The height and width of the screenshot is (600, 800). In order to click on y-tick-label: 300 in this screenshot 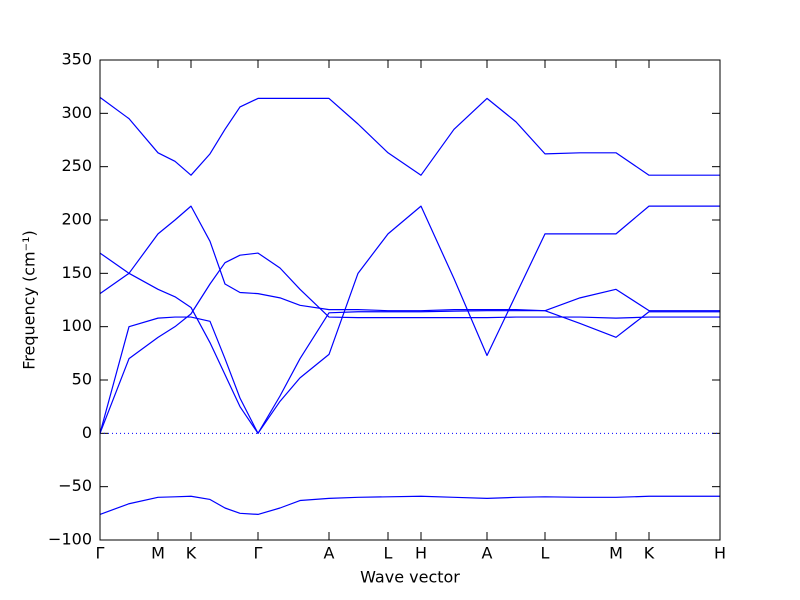, I will do `click(76, 112)`.